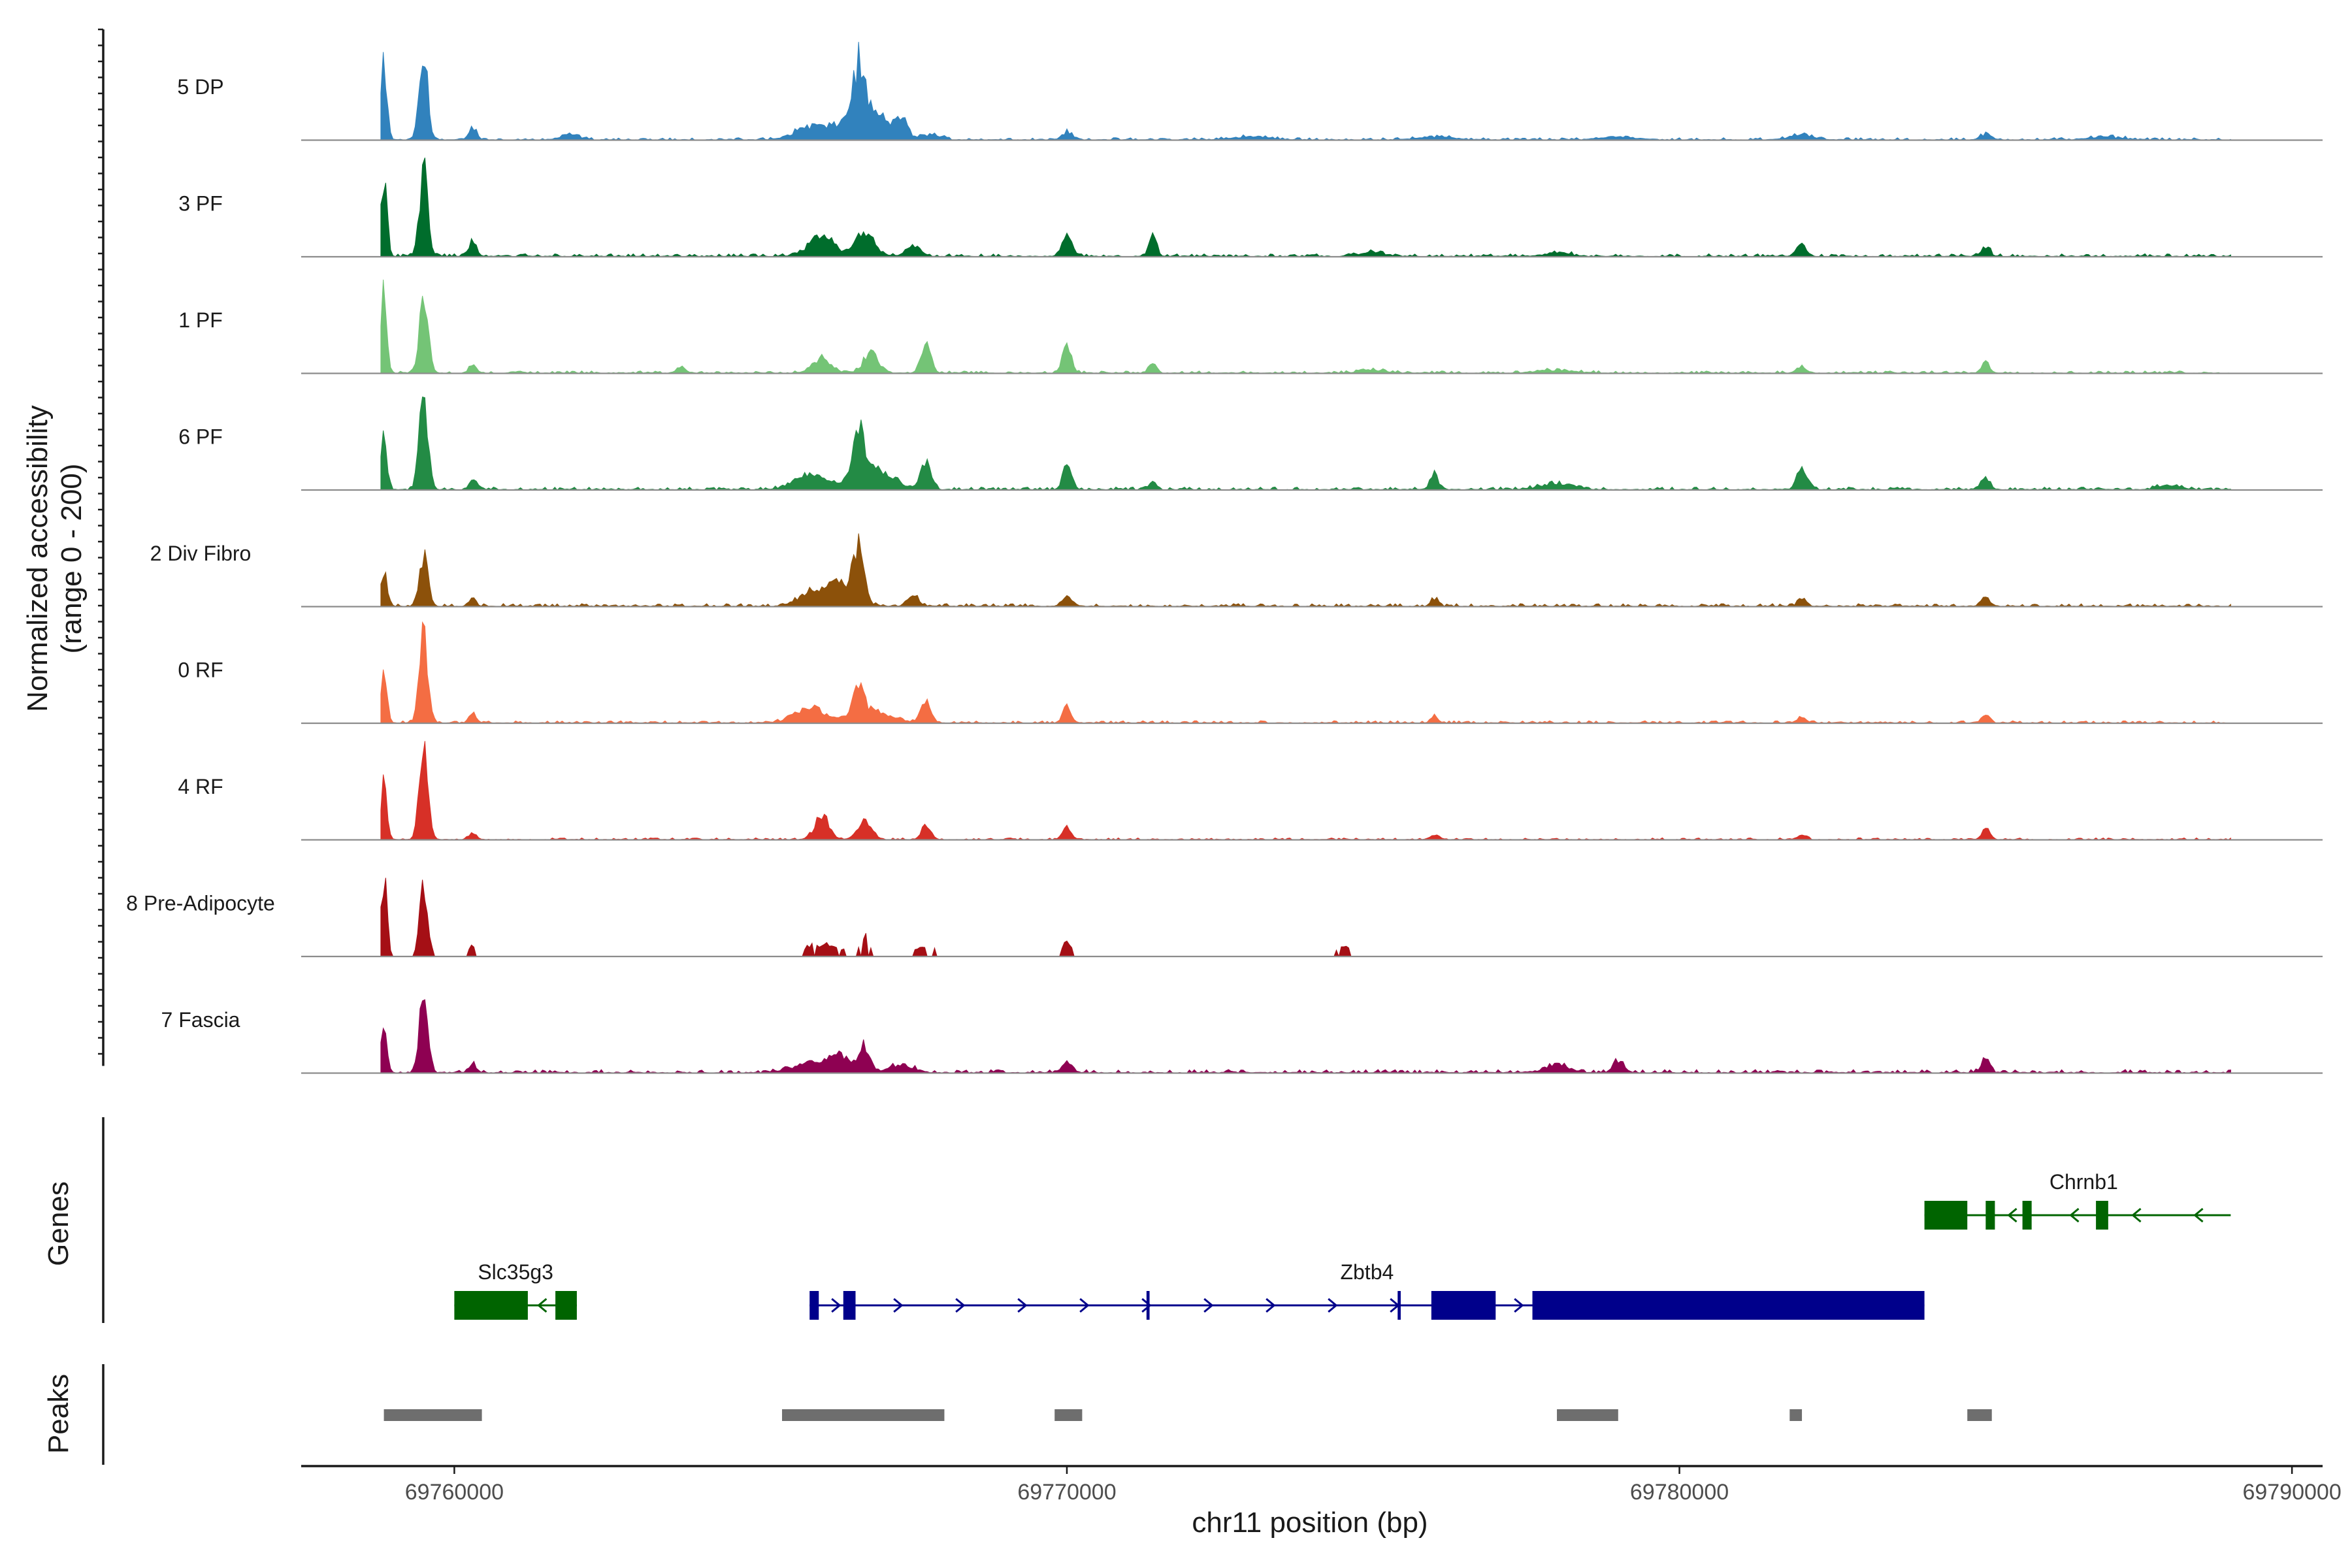 This screenshot has width=2352, height=1568. I want to click on coverage-track: 0 RF, so click(1250, 673).